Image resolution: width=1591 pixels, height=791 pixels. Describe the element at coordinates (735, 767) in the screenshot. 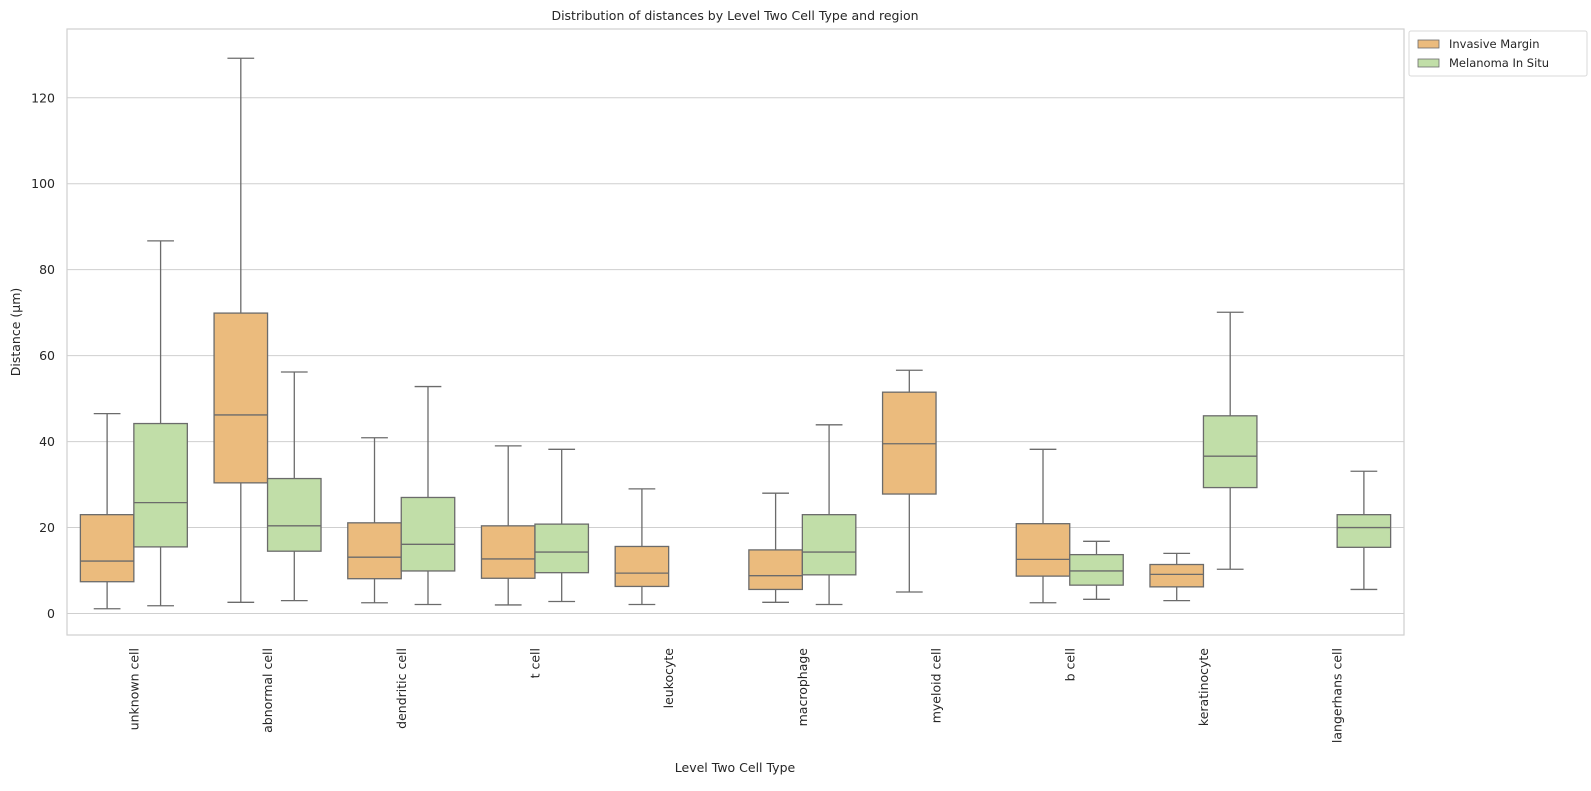

I see `x-axis-label: Level Two Cell Type` at that location.